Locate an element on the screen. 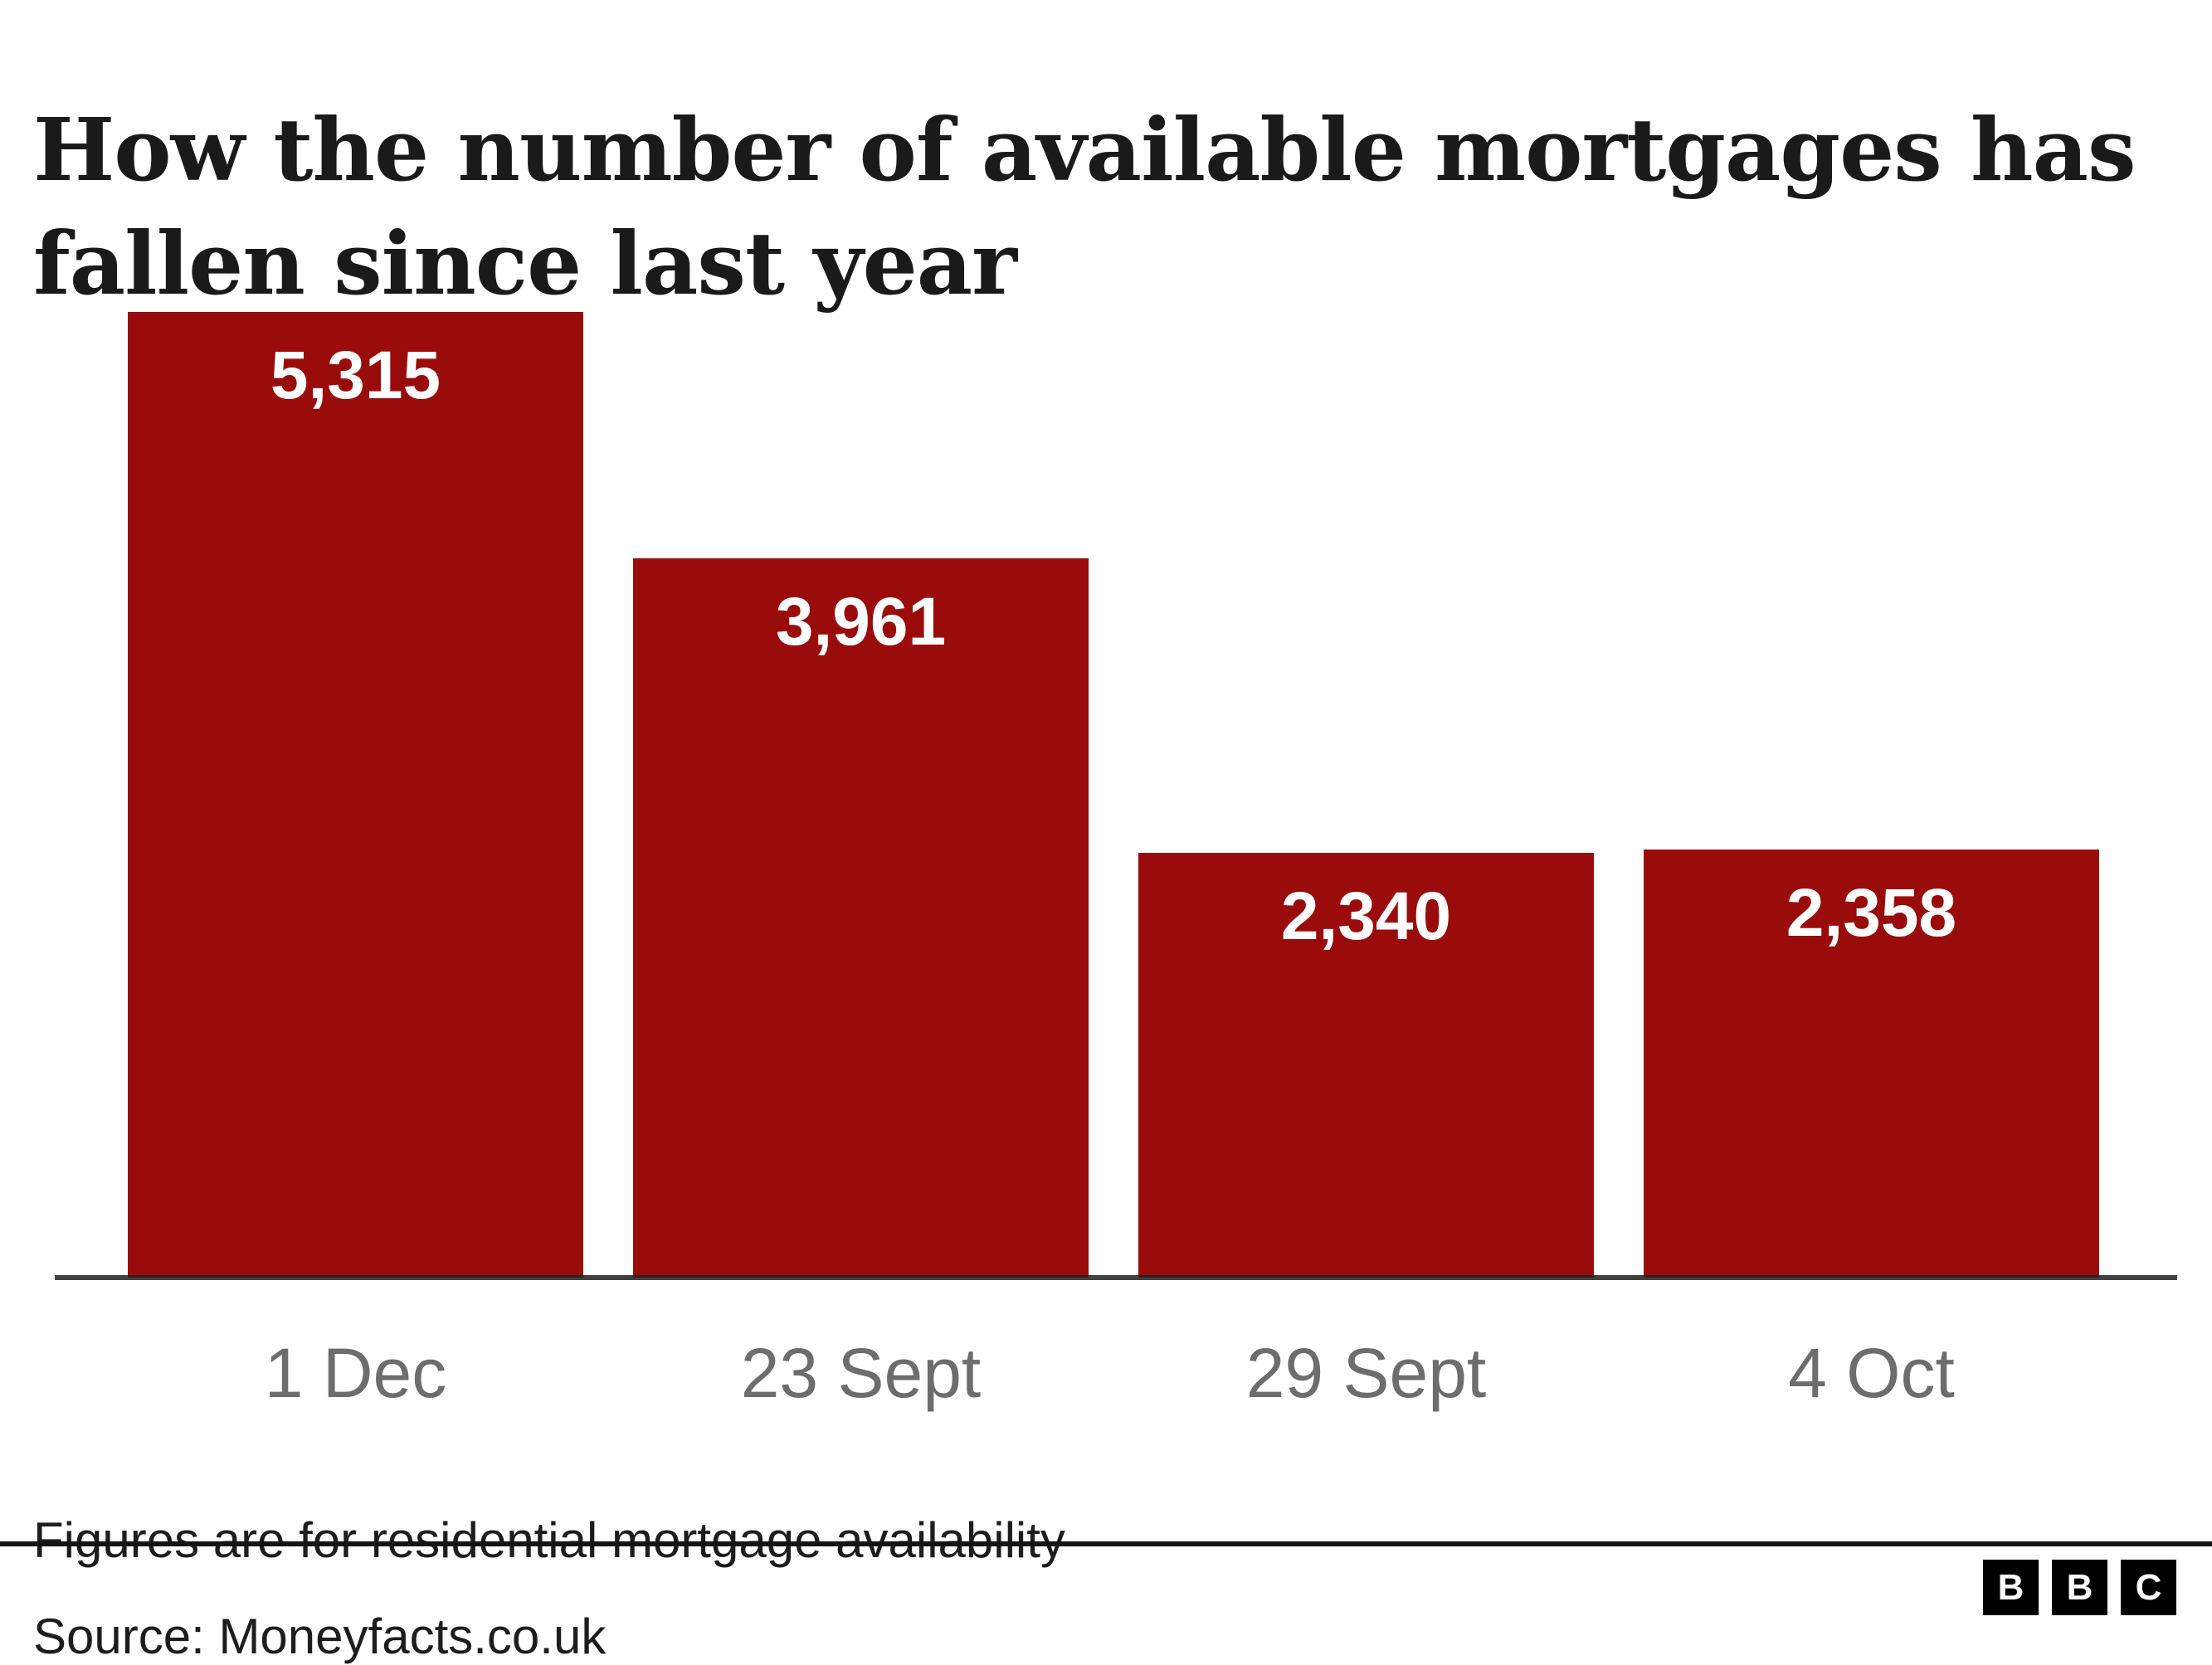 The height and width of the screenshot is (1665, 2212). bar-29-sept: 2,340 is located at coordinates (1366, 1065).